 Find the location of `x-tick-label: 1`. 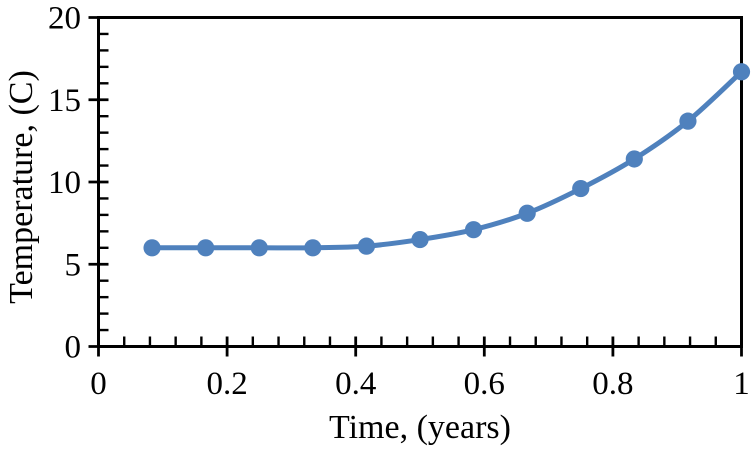

x-tick-label: 1 is located at coordinates (741, 384).